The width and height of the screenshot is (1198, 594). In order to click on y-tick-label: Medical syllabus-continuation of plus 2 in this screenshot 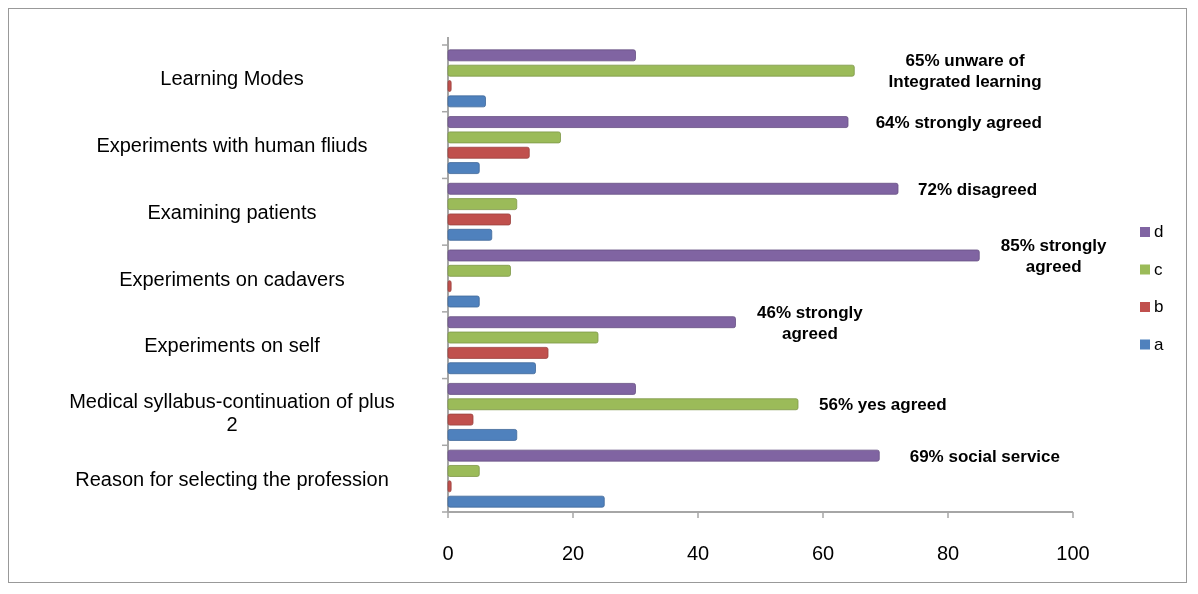, I will do `click(232, 412)`.